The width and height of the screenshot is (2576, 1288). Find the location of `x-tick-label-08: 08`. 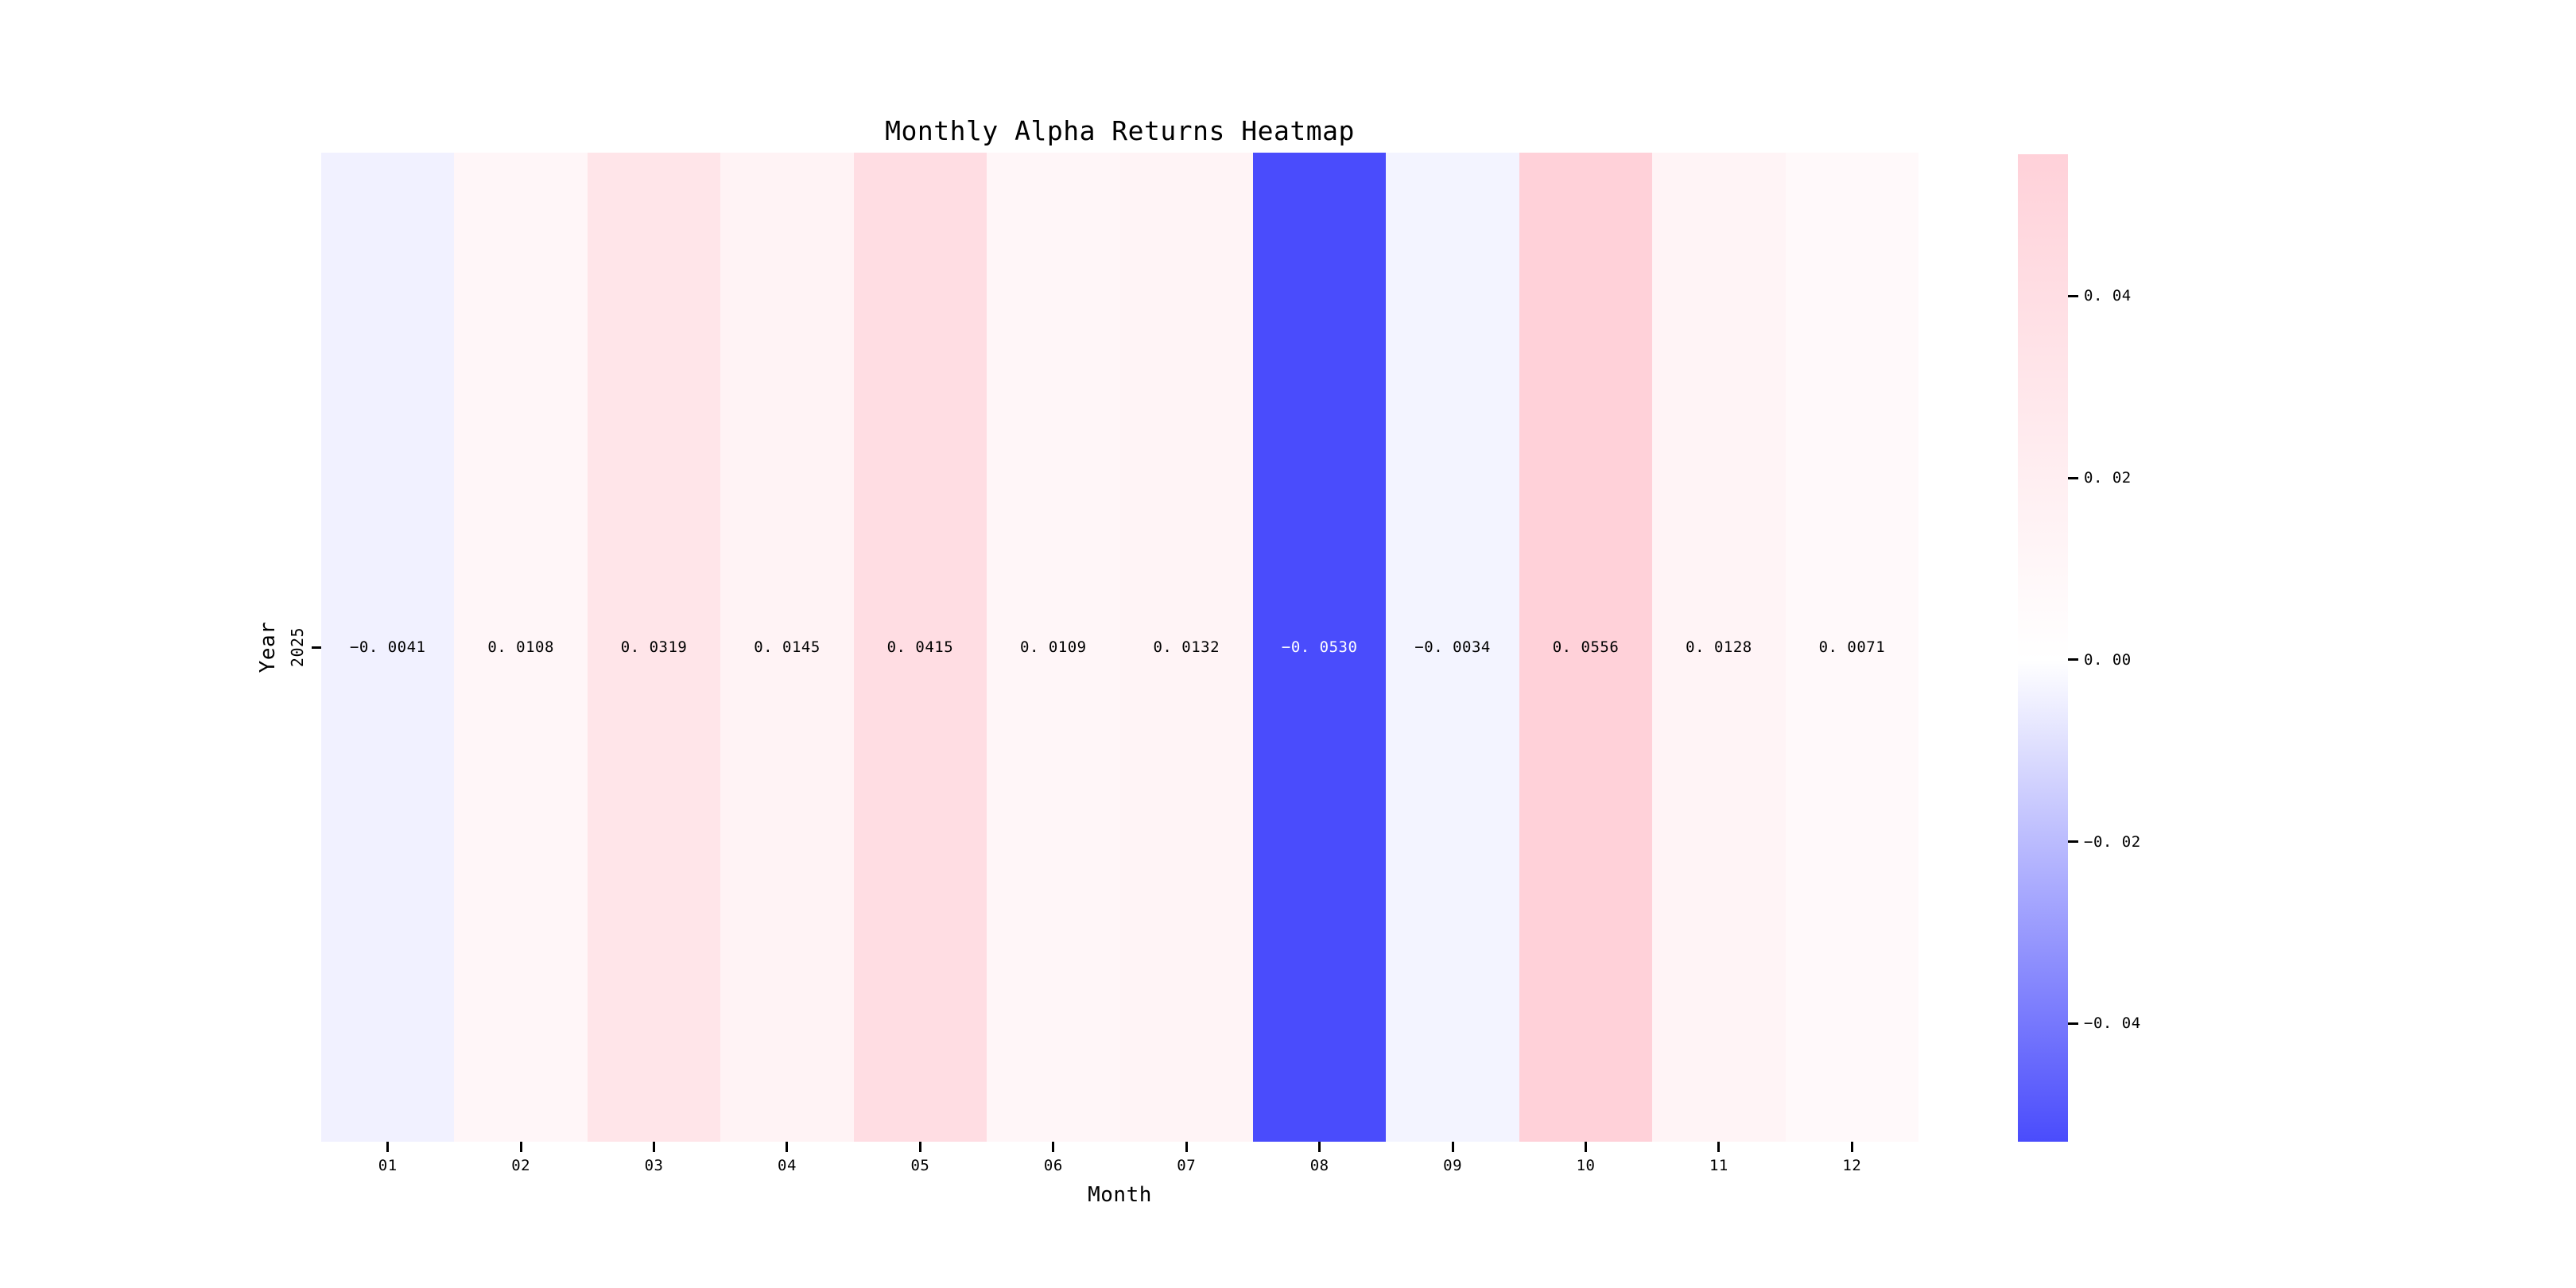

x-tick-label-08: 08 is located at coordinates (1319, 1166).